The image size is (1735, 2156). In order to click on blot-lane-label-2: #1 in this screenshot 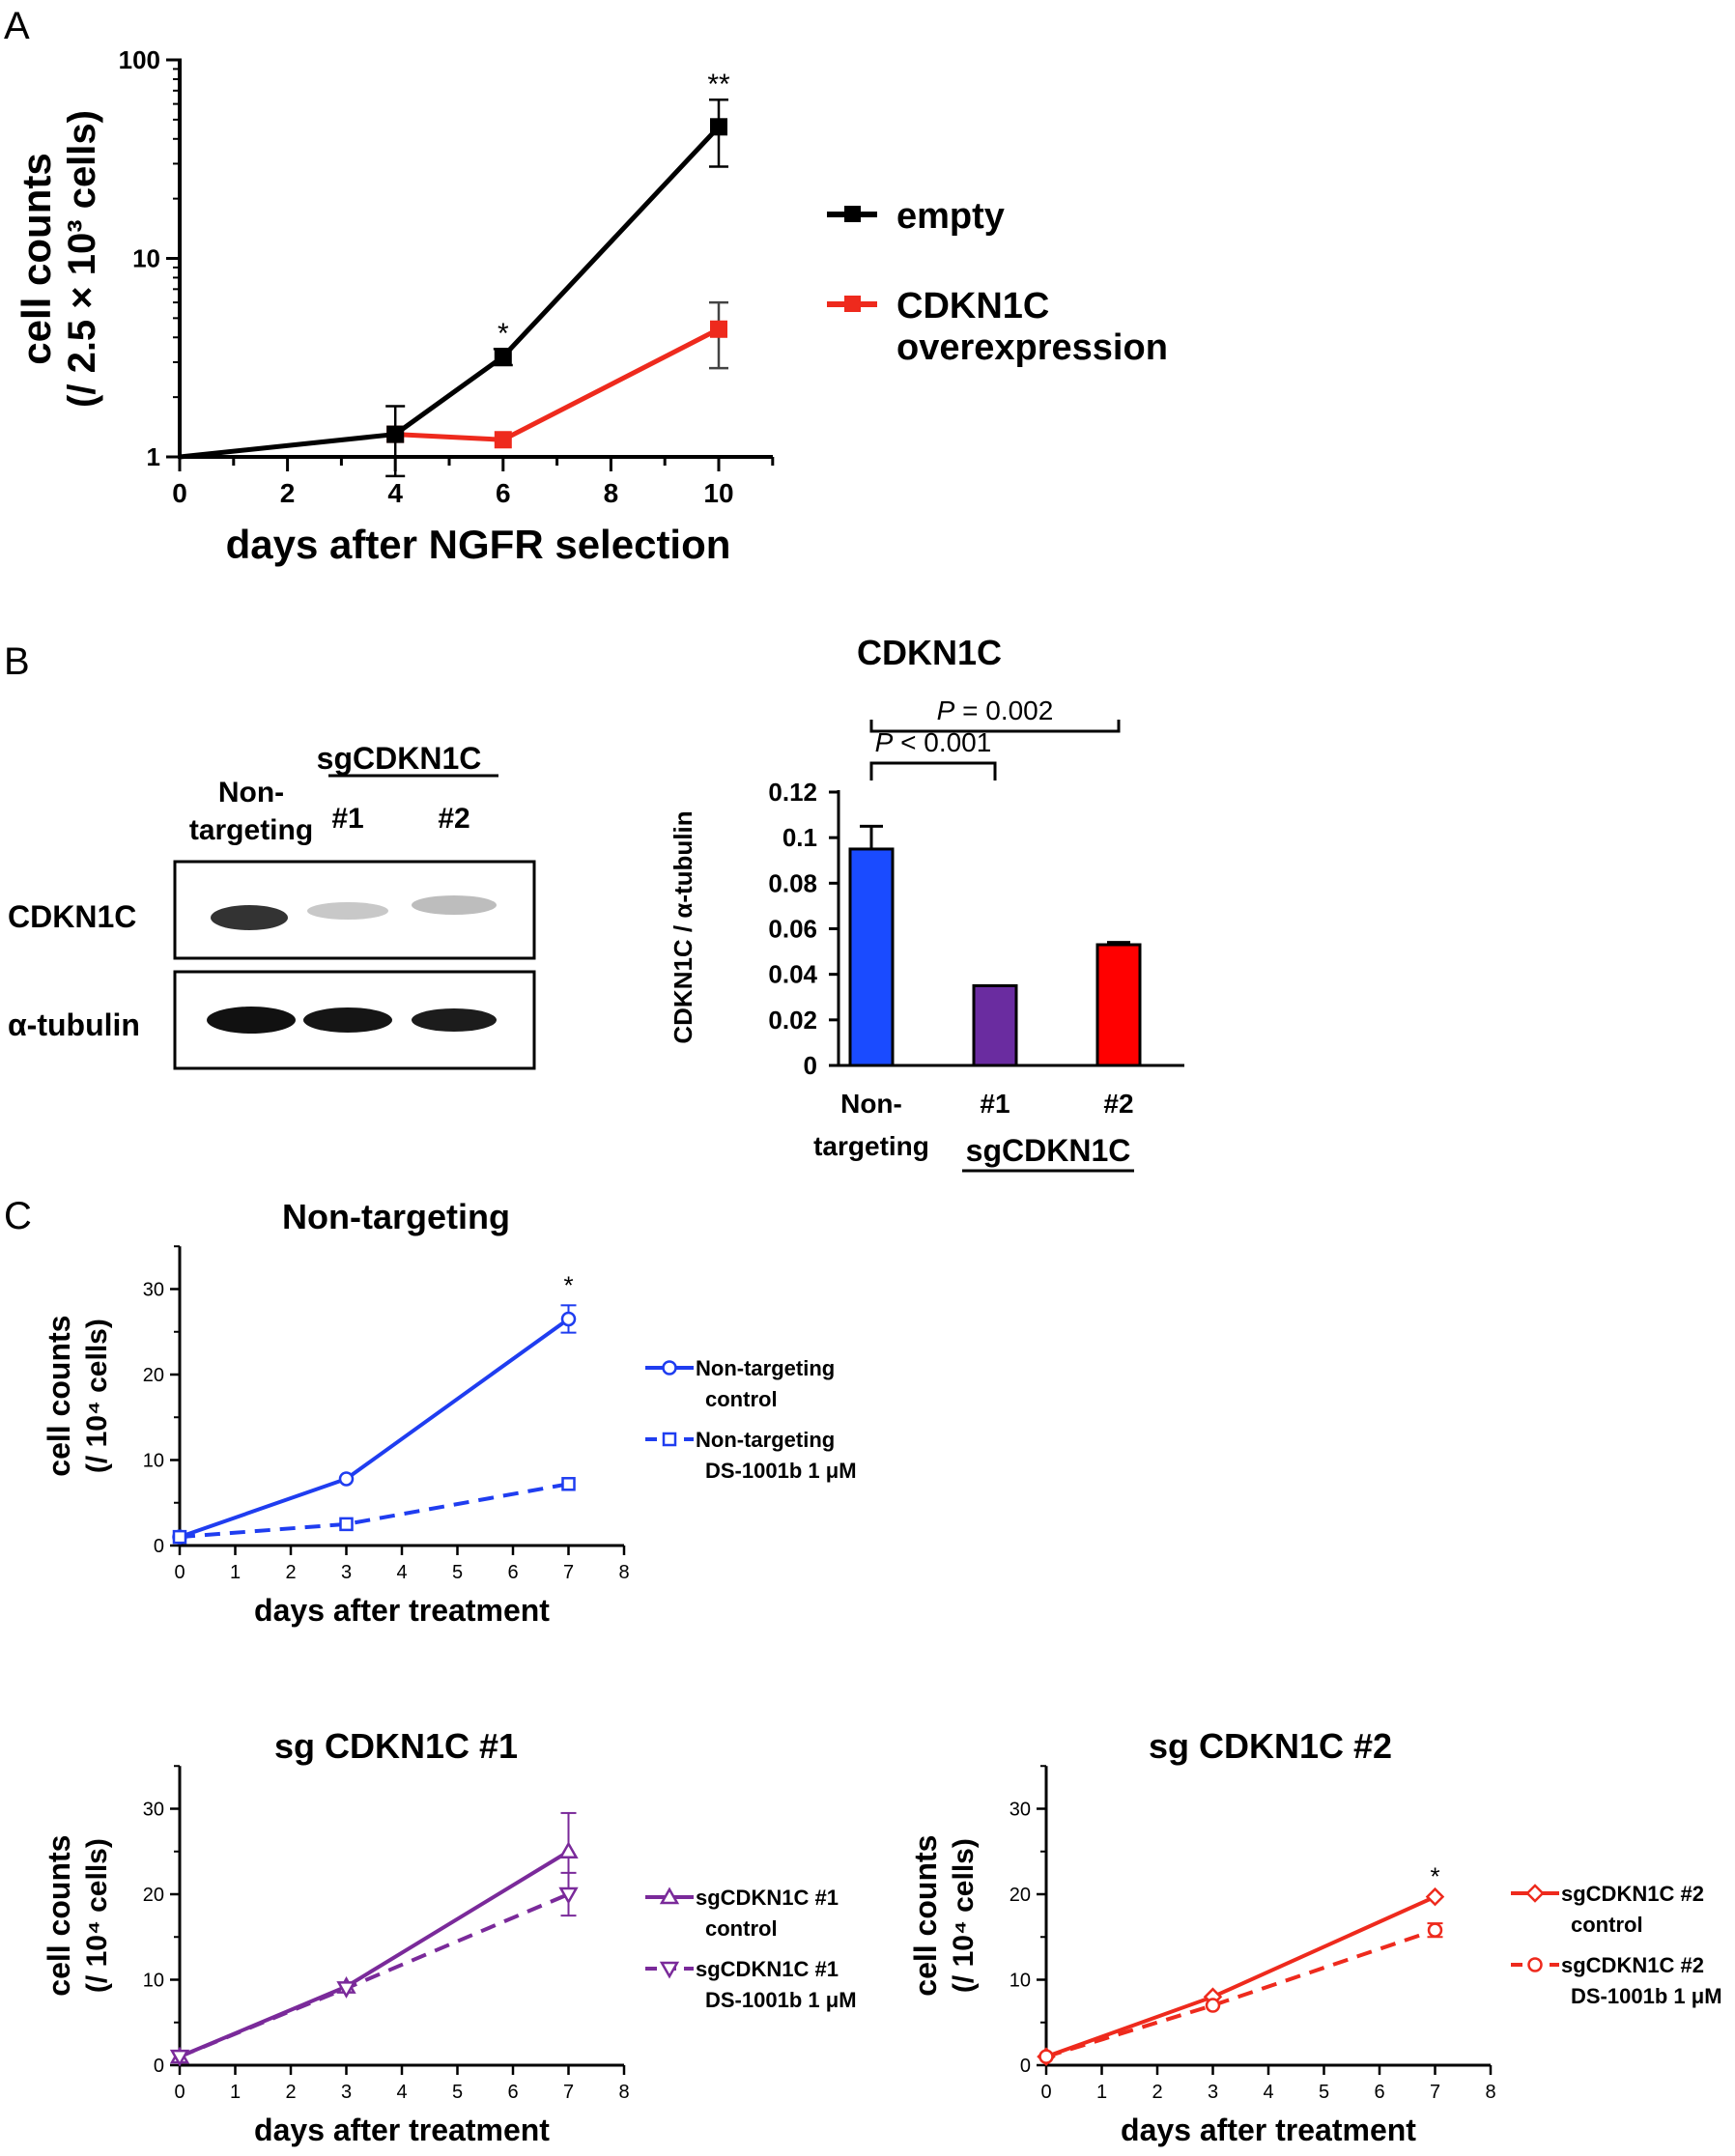, I will do `click(347, 819)`.